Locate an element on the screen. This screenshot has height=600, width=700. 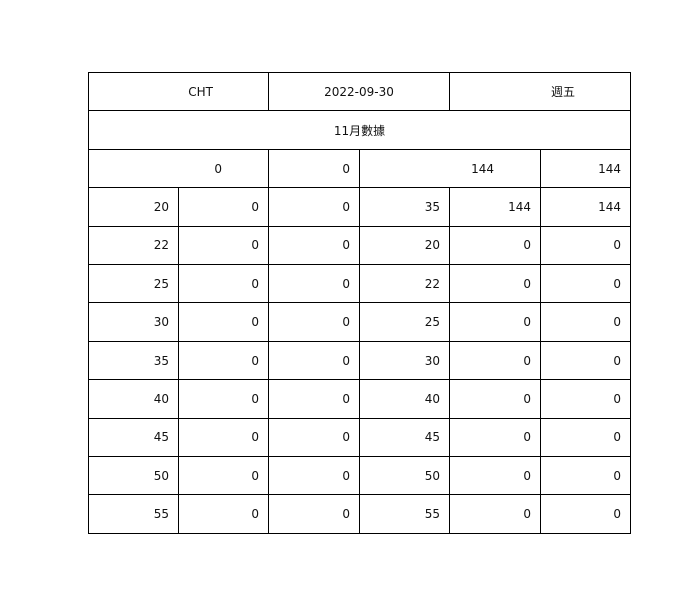
table-row: 55 0 0 55 0 0 is located at coordinates (360, 514).